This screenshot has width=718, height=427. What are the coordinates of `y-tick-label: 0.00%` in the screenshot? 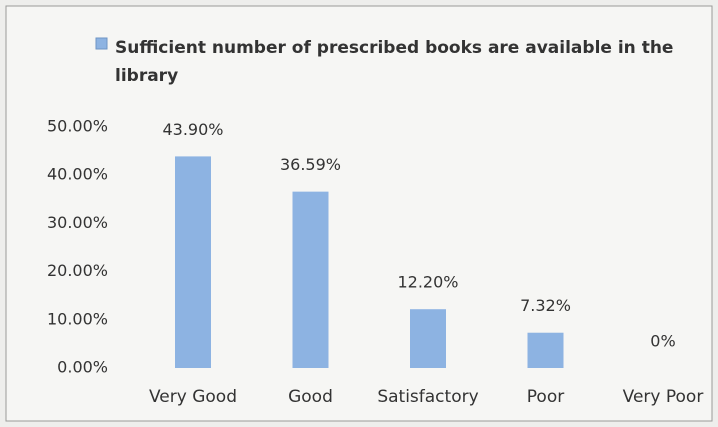 It's located at (82, 367).